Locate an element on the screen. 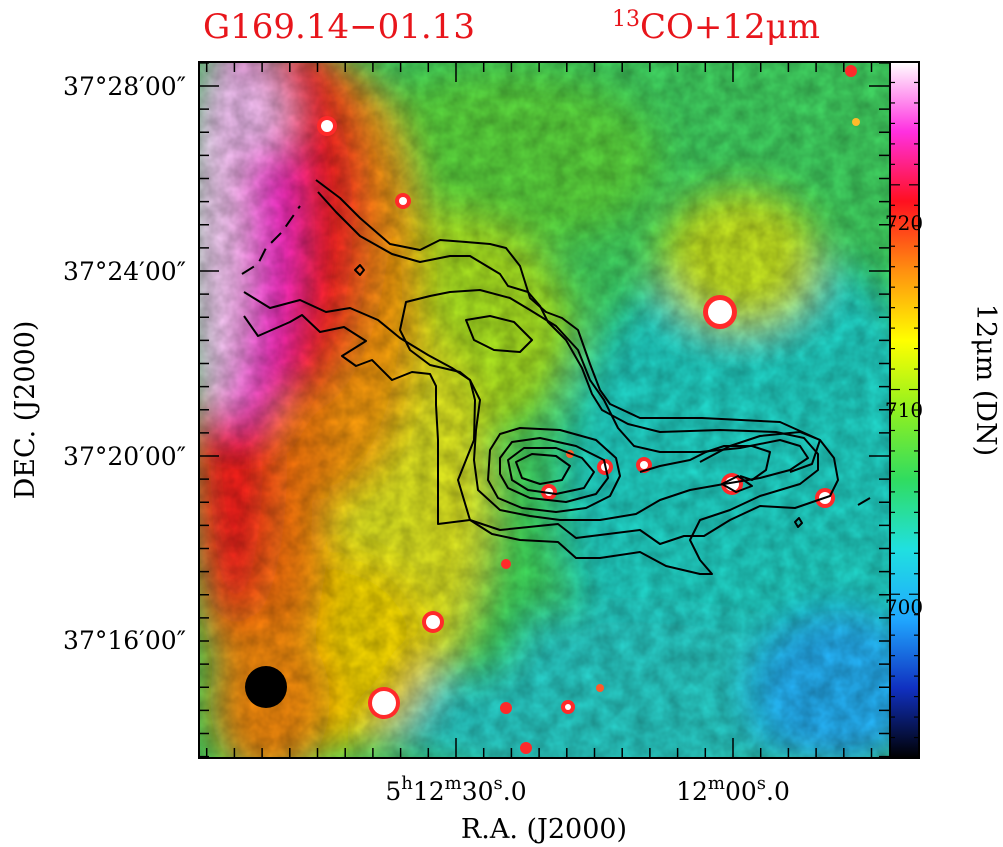 This screenshot has height=847, width=1003. x-axis-tick-labels: 5h12m30s.0 12m00s.0 is located at coordinates (587, 789).